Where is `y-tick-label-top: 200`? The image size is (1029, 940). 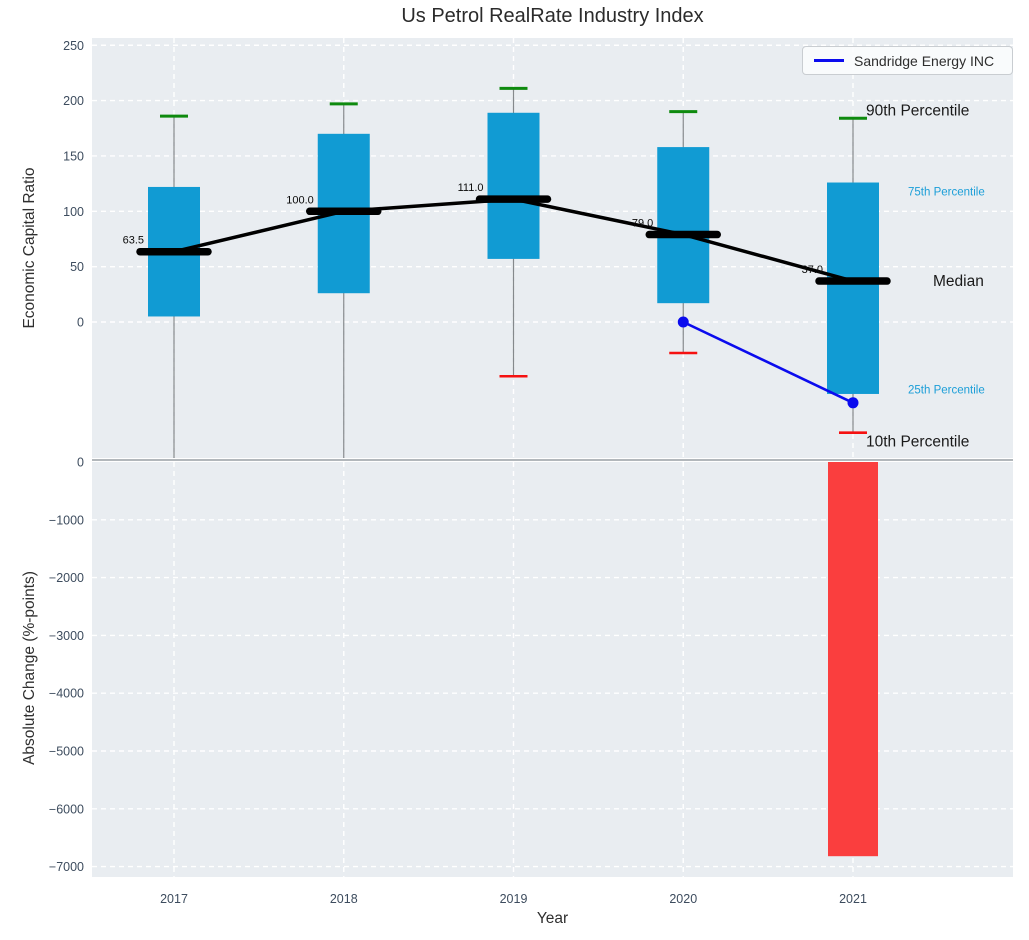 y-tick-label-top: 200 is located at coordinates (73, 101).